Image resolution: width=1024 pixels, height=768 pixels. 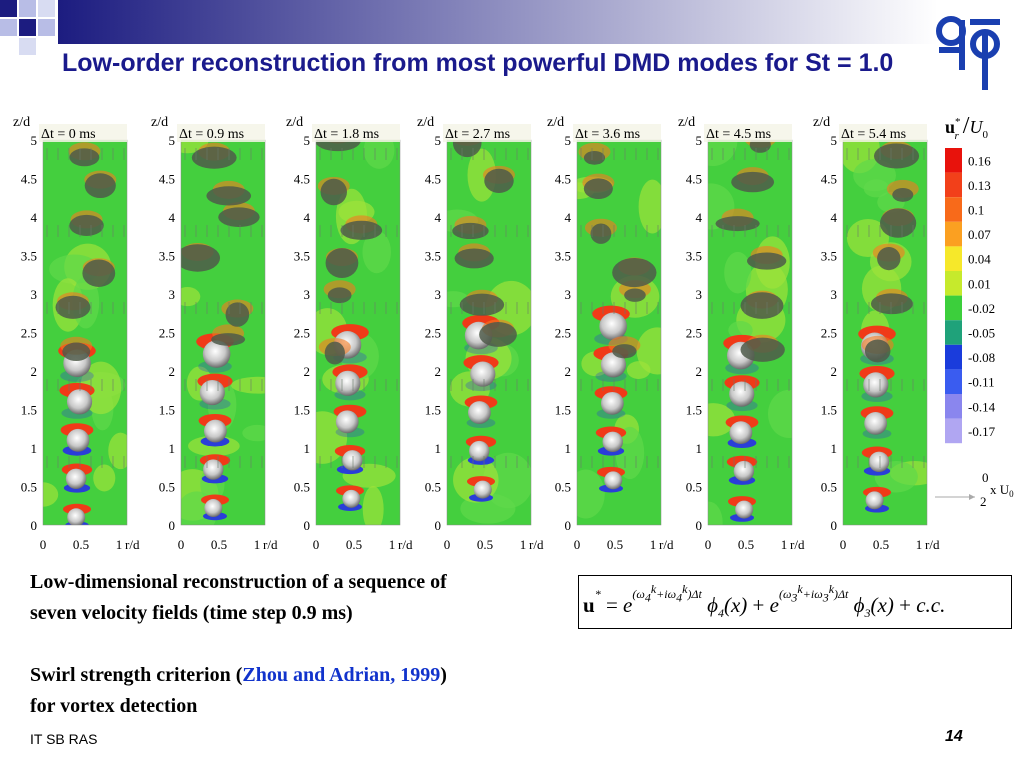 What do you see at coordinates (720, 613) in the screenshot?
I see `f-mode: 4` at bounding box center [720, 613].